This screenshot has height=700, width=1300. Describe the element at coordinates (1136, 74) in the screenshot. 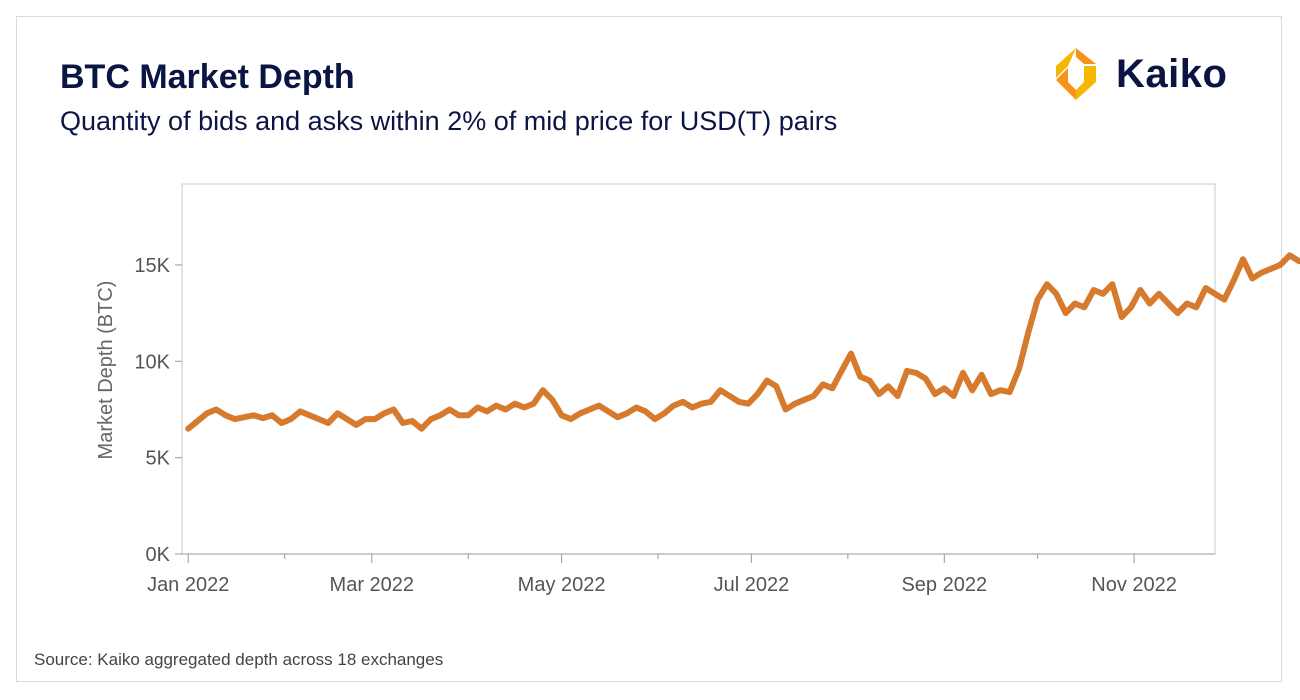

I see `kaiko-logo: Kaiko` at that location.